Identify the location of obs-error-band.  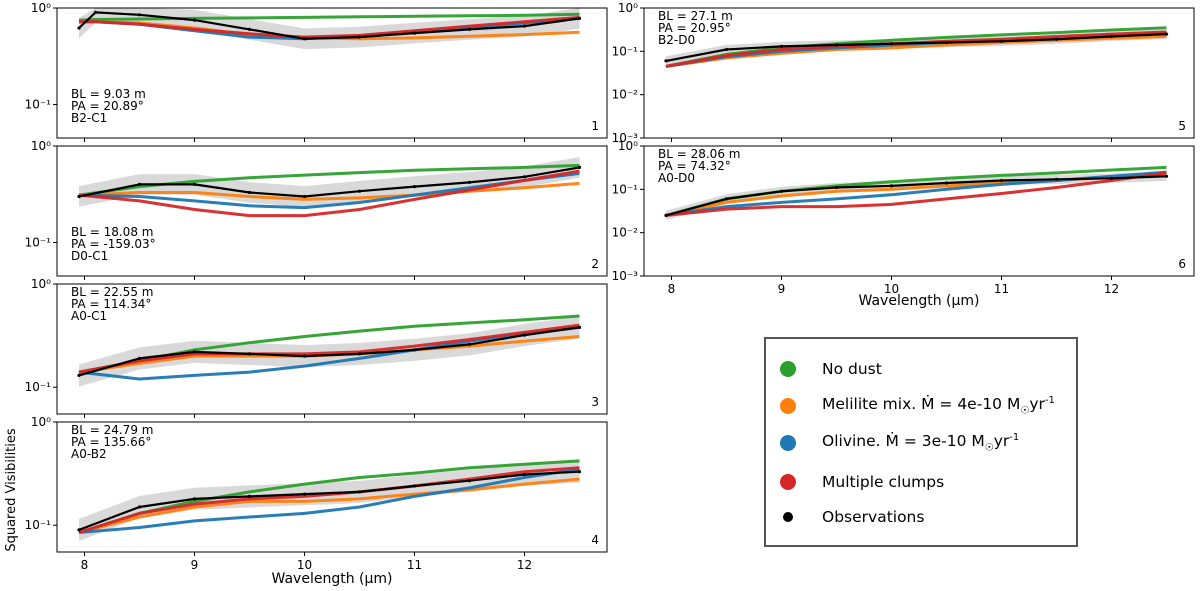
(329, 351).